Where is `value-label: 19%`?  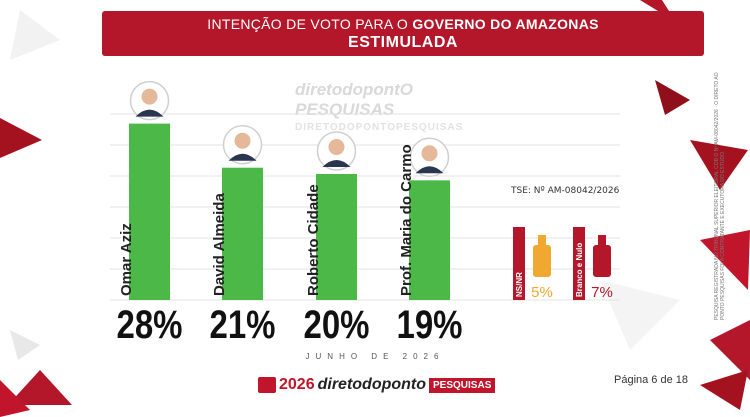 value-label: 19% is located at coordinates (430, 325).